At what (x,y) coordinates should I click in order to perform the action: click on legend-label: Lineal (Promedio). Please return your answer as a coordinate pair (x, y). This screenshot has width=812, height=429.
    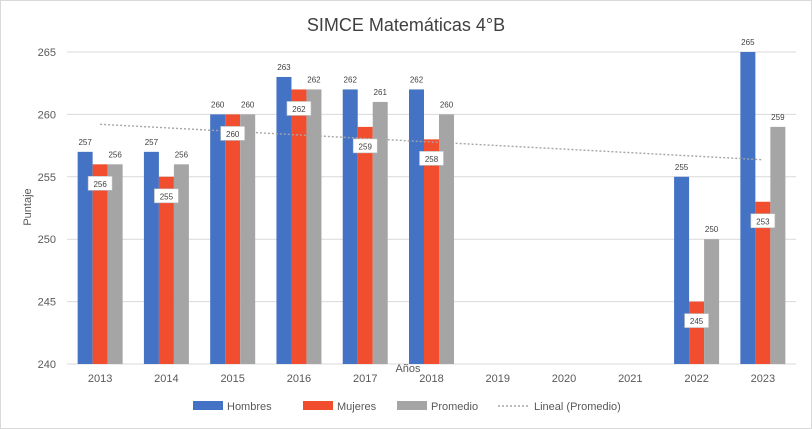
    Looking at the image, I should click on (577, 407).